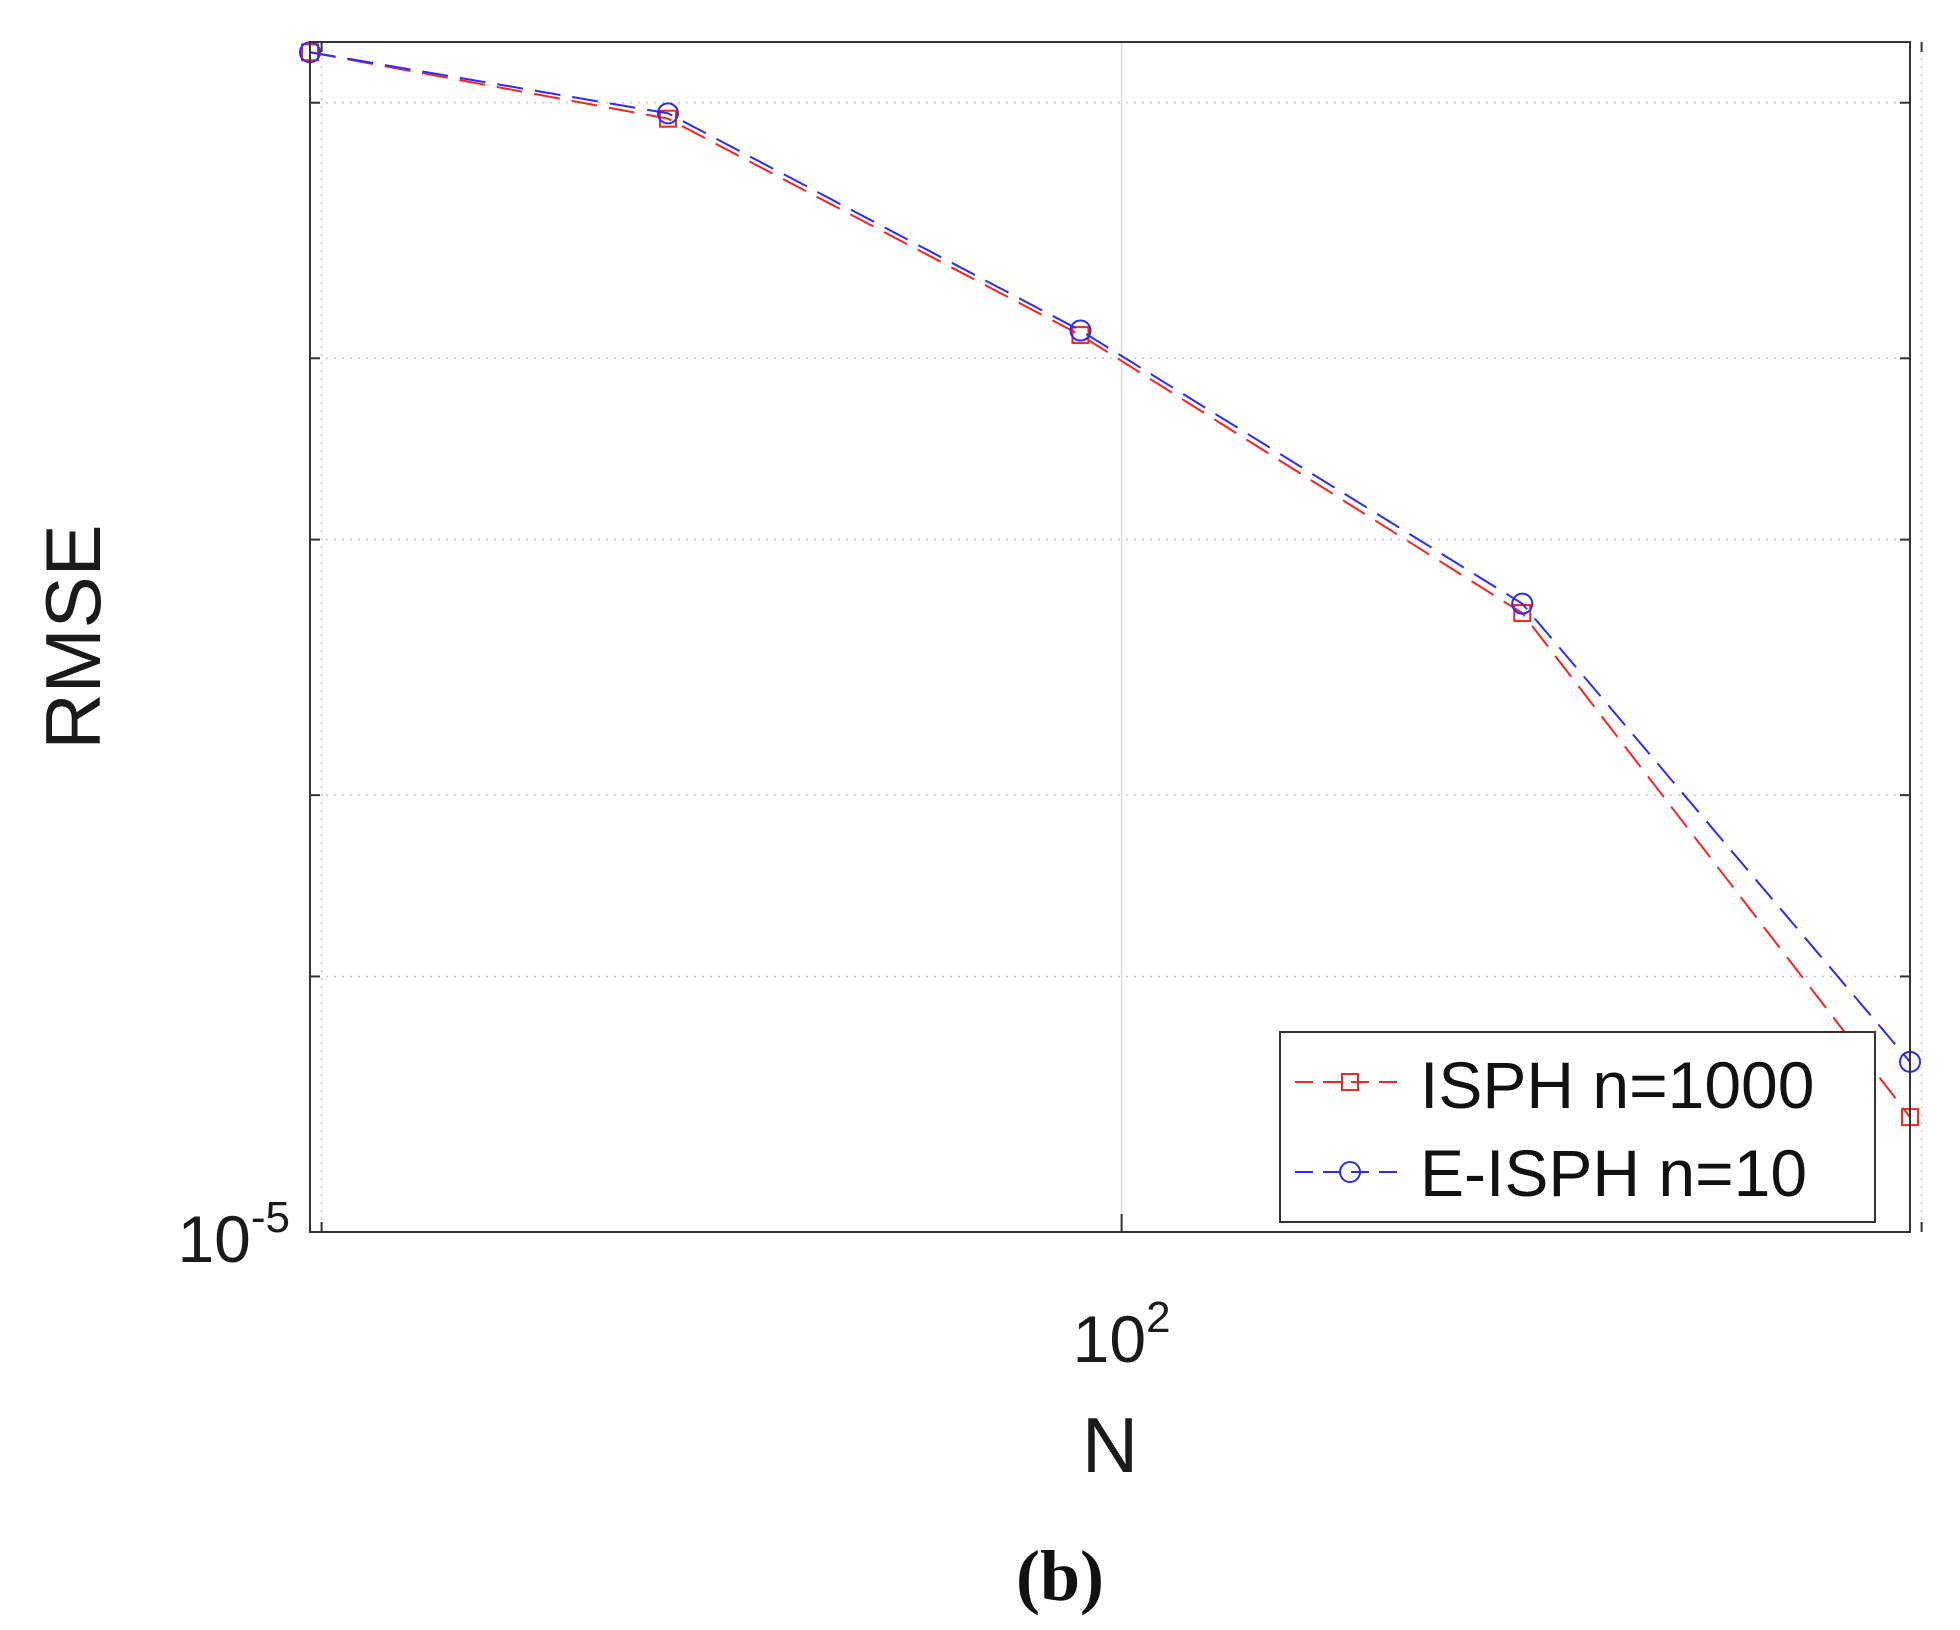  I want to click on legend-box, so click(1577, 1127).